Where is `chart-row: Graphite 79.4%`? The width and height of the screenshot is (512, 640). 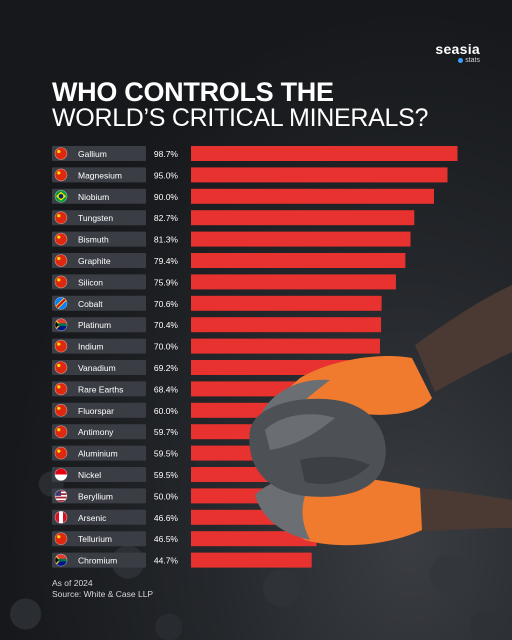
chart-row: Graphite 79.4% is located at coordinates (229, 260).